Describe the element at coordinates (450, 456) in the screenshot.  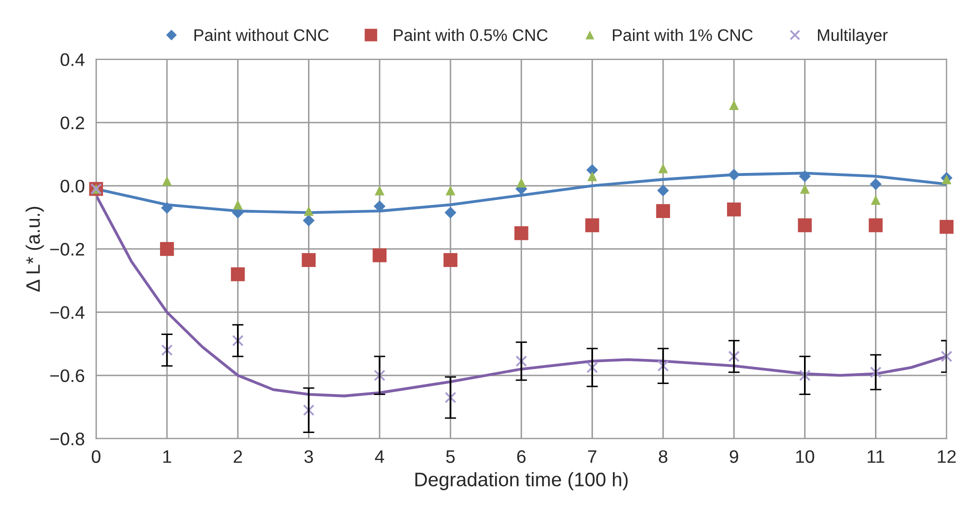
I see `x-tick-label: 5` at that location.